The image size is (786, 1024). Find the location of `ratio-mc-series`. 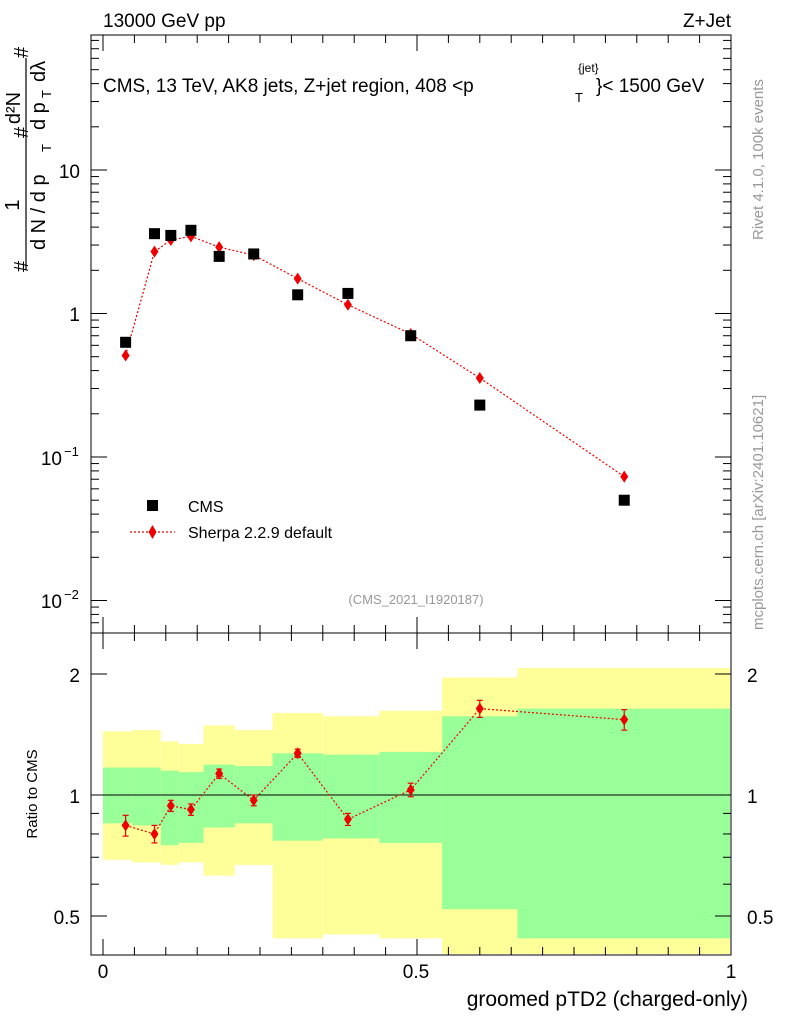

ratio-mc-series is located at coordinates (375, 771).